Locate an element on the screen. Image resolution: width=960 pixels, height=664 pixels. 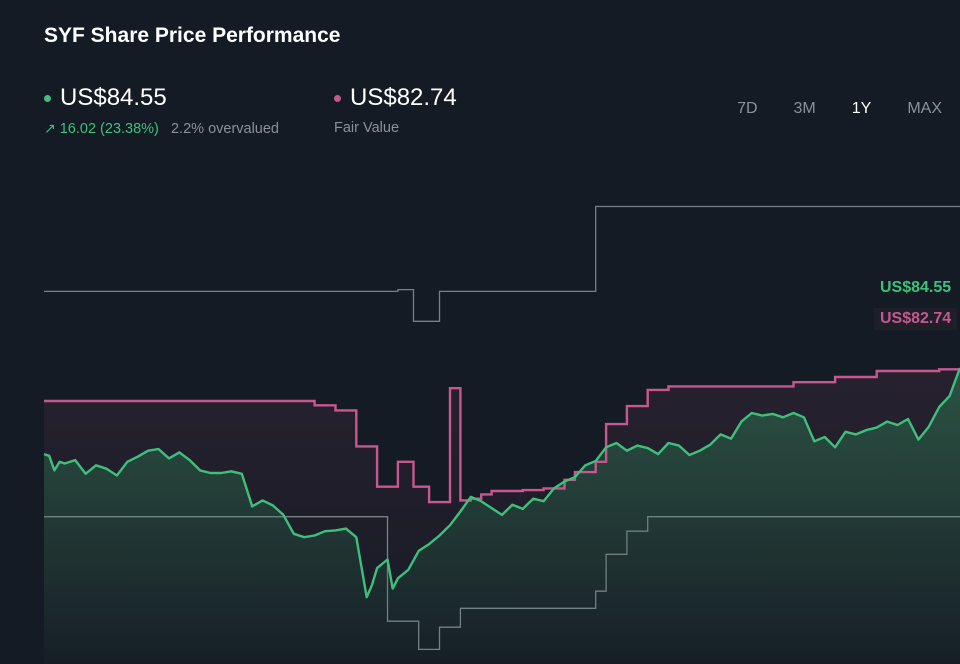
period-1y: 1Y is located at coordinates (861, 108).